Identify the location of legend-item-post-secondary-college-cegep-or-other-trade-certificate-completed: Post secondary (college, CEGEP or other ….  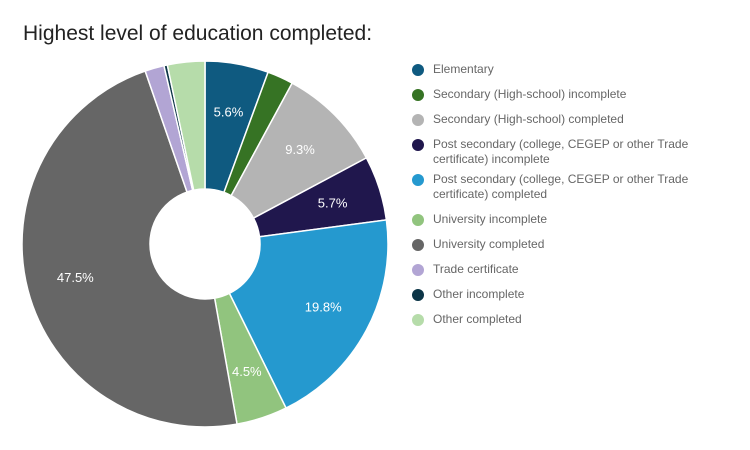
(572, 187).